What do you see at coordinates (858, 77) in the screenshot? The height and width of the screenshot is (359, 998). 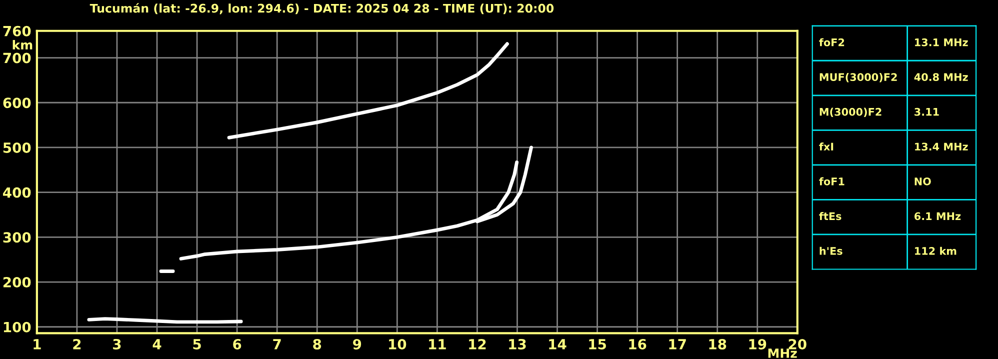 I see `text: MUF(3000)F2` at bounding box center [858, 77].